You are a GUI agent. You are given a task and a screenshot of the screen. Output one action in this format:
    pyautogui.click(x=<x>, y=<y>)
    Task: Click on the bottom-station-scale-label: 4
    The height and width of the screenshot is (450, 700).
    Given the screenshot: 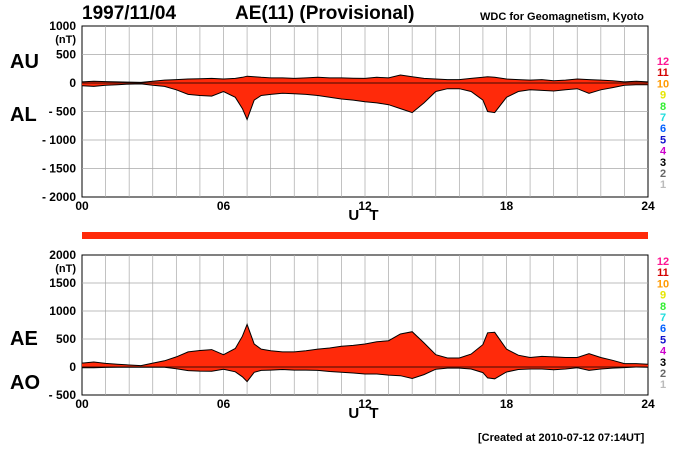 What is the action you would take?
    pyautogui.click(x=663, y=352)
    